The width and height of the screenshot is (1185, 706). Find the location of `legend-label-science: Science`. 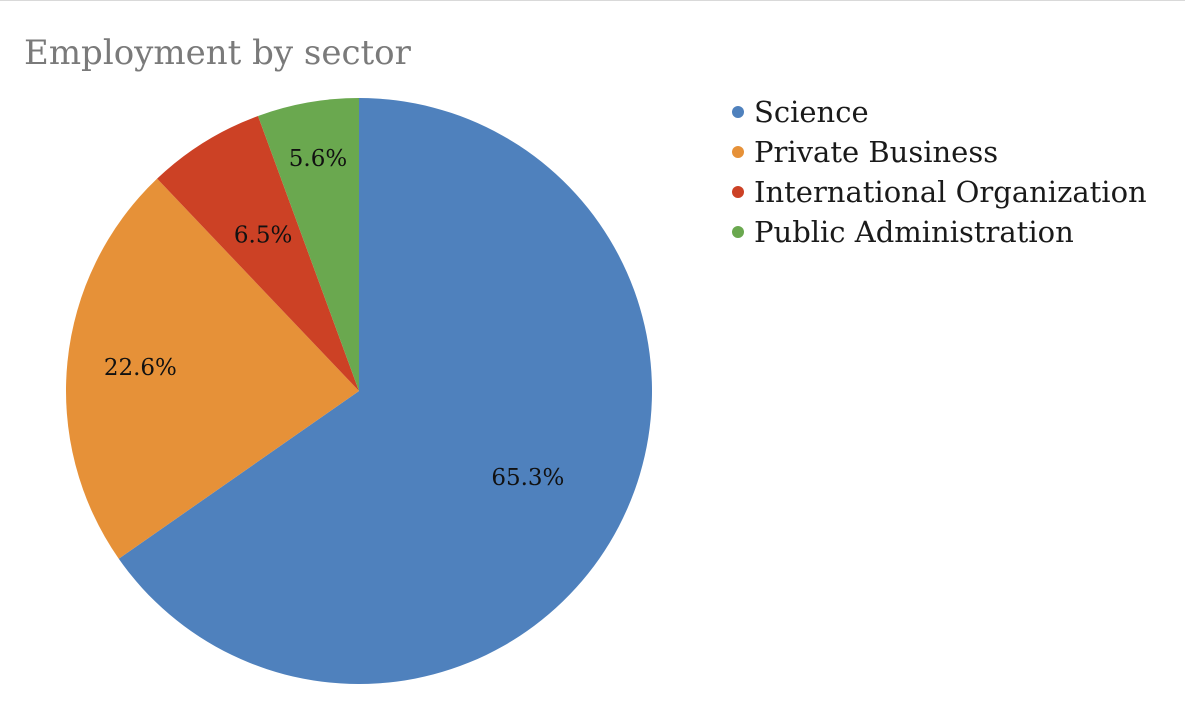

legend-label-science: Science is located at coordinates (811, 112).